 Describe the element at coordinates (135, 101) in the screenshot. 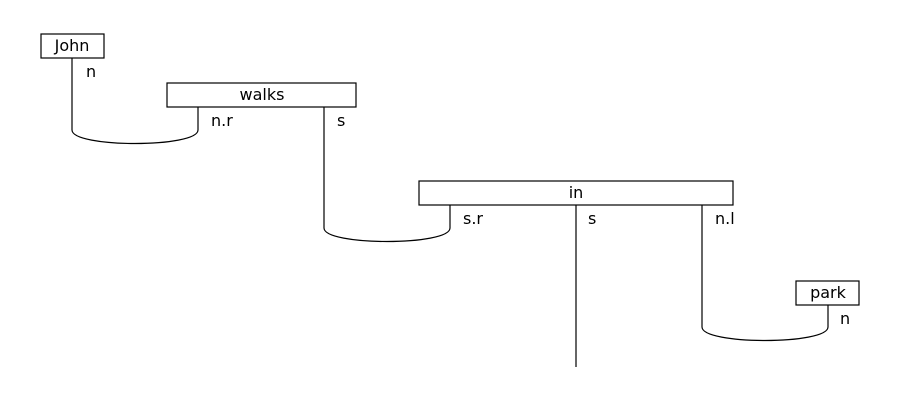

I see `cup-wire-john-walks` at that location.